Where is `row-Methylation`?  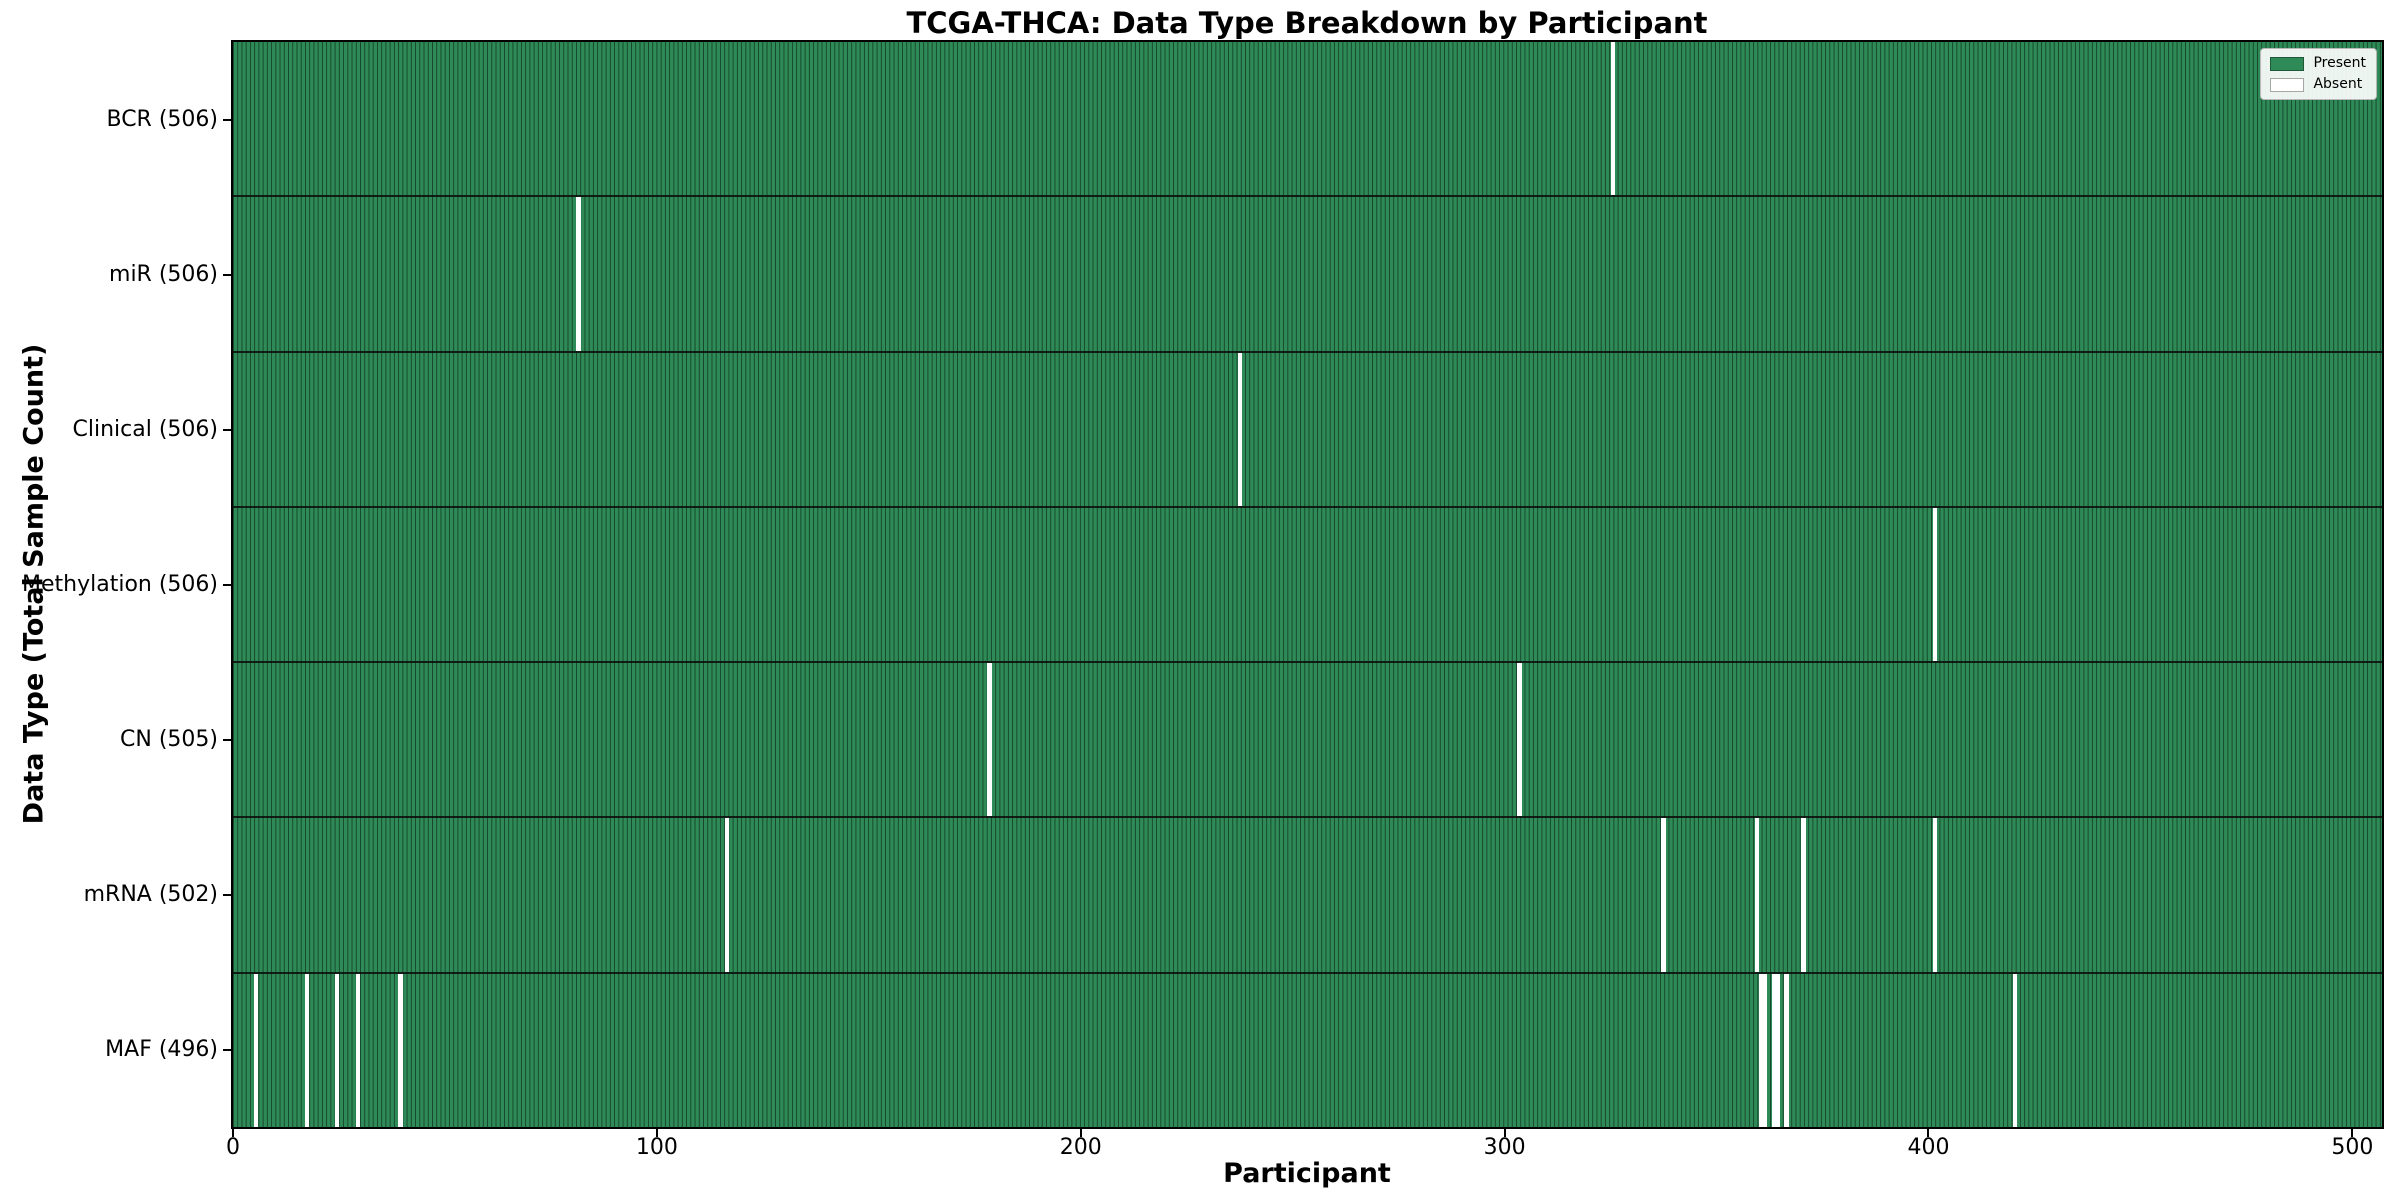 row-Methylation is located at coordinates (1307, 583).